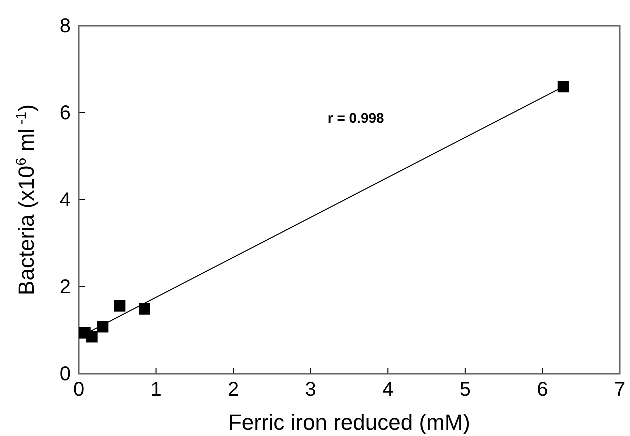  I want to click on x-tick-label: 2, so click(234, 390).